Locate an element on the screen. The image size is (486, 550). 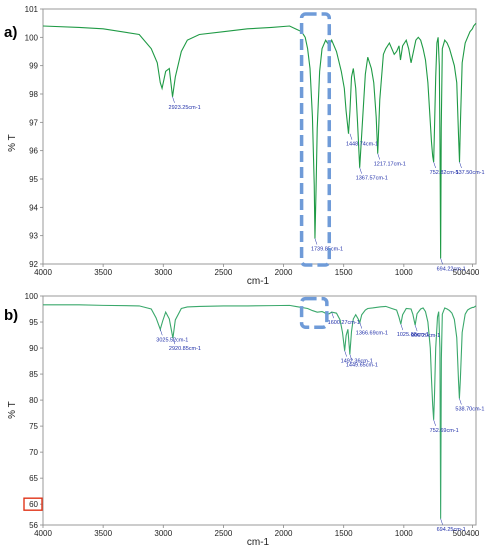
peak-label: 1366.69cm-1 is located at coordinates (372, 334).